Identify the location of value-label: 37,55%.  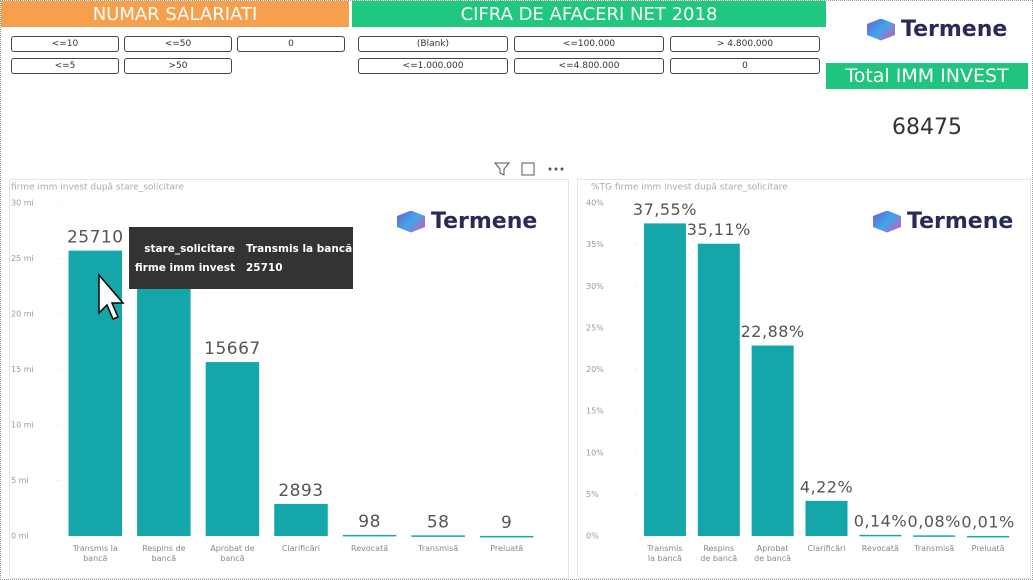
(665, 209).